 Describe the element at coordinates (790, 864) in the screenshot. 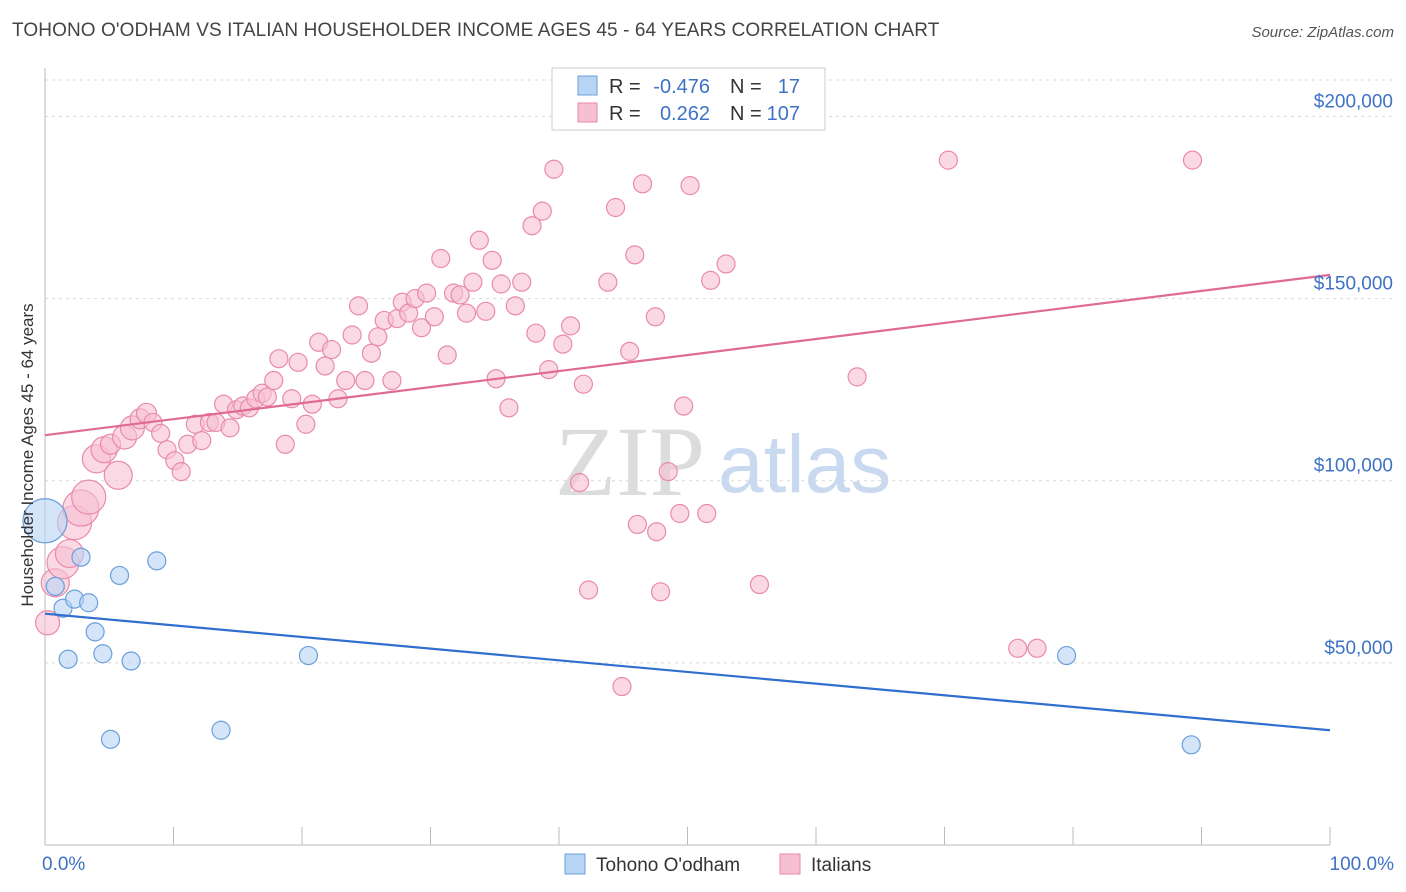

I see `series-legend-swatch-italians` at that location.